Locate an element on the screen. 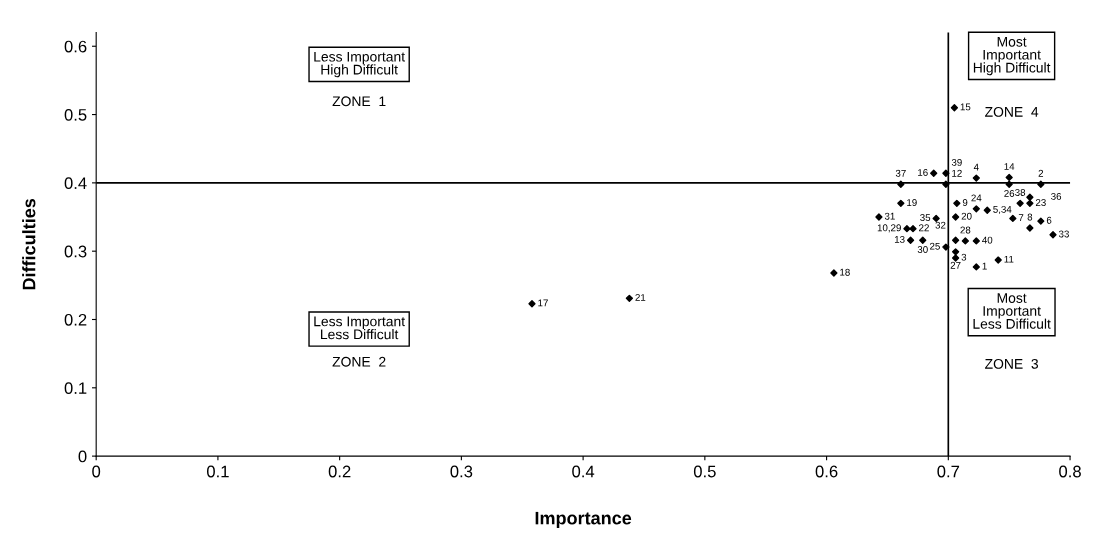 The height and width of the screenshot is (543, 1093). annotation: 11 is located at coordinates (1009, 259).